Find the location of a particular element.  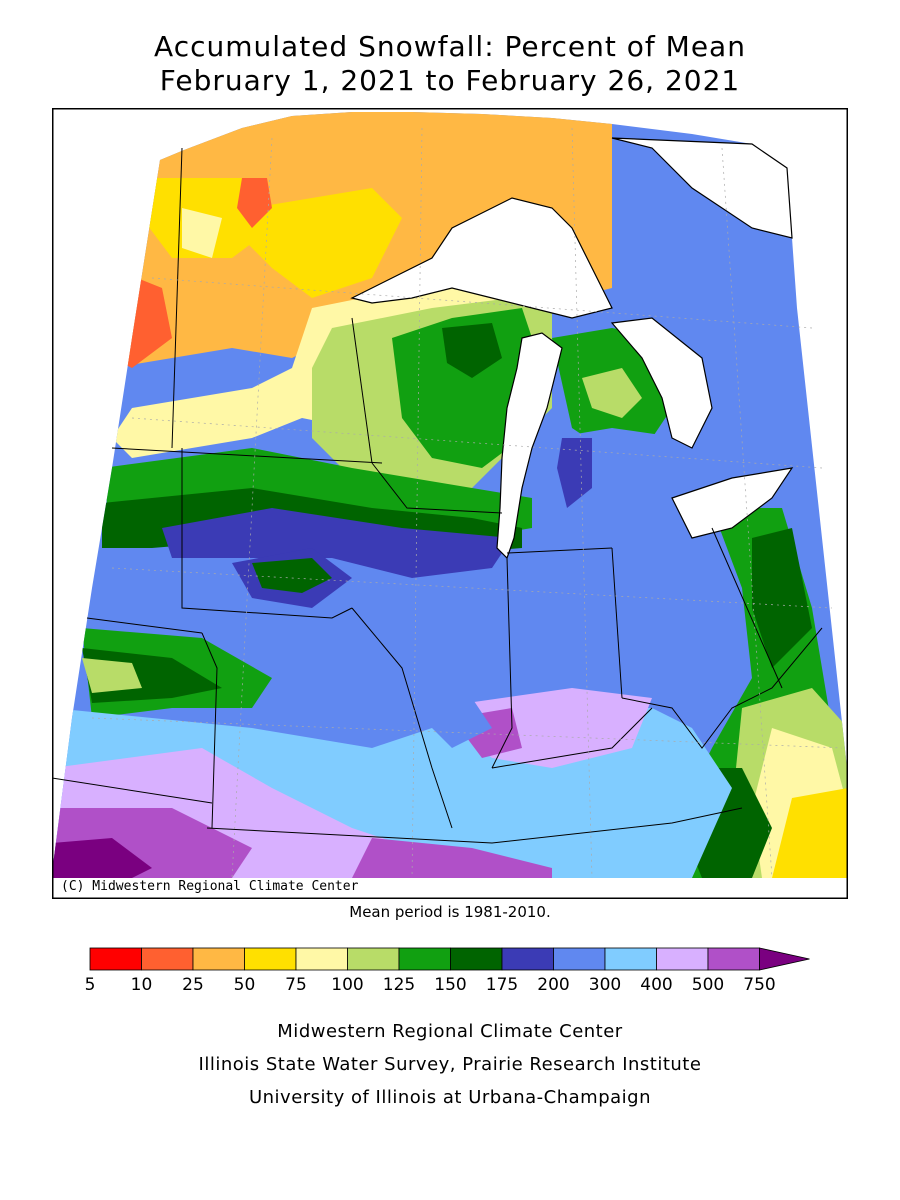

legend-tick-label: 125 is located at coordinates (399, 985).